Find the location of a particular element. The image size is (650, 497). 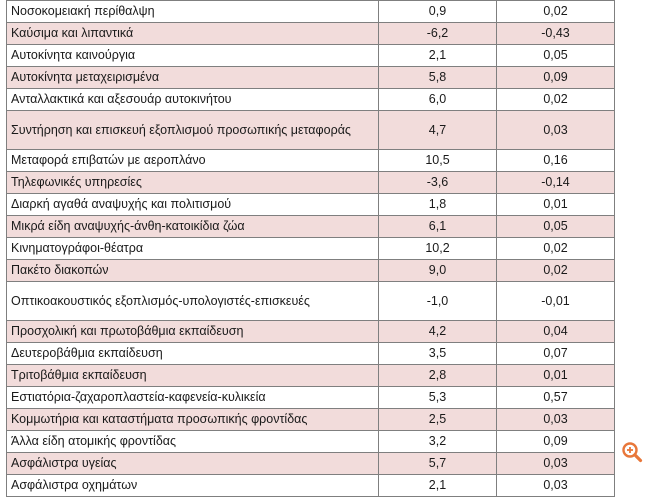

table-row: Τηλεφωνικές υπηρεσίες -3,6 -0,14 is located at coordinates (310, 182).